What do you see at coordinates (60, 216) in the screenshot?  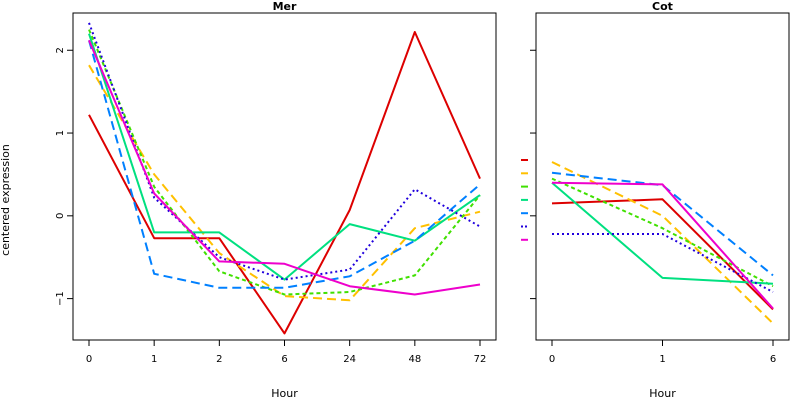 I see `y-tick-label: 0` at bounding box center [60, 216].